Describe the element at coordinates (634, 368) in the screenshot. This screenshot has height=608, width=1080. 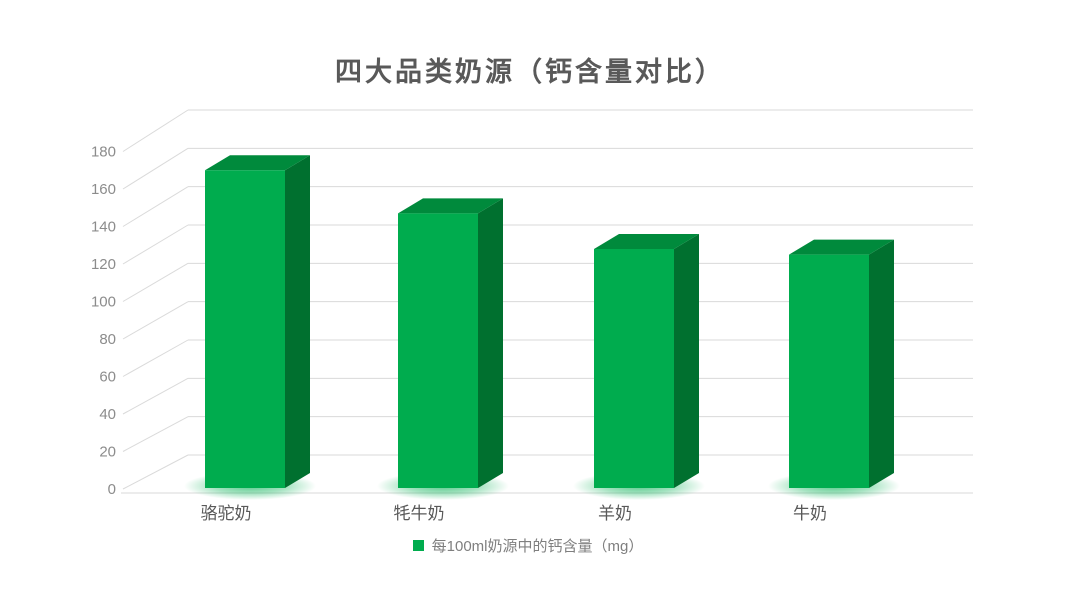
I see `bar-羊奶` at that location.